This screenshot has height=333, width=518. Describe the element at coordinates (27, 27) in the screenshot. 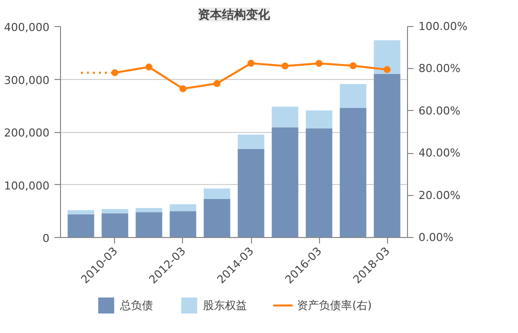

I see `y-tick-label: 400,000` at that location.